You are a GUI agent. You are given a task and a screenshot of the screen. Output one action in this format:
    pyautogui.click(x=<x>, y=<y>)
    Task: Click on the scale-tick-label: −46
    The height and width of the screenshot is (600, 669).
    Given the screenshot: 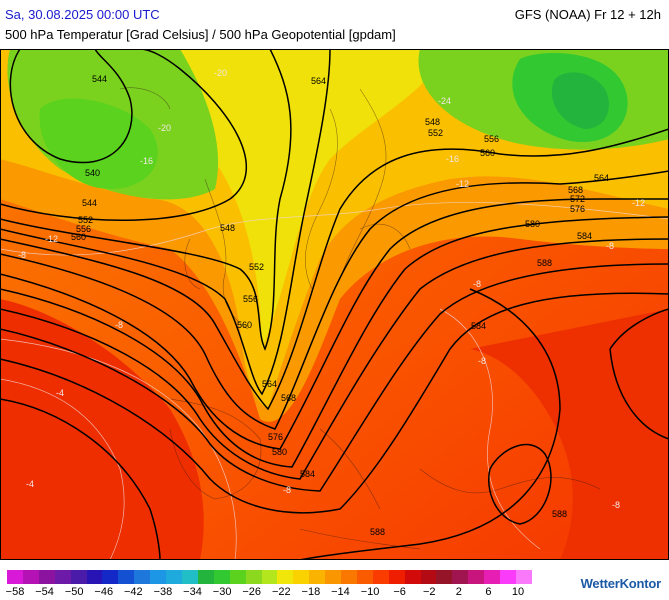 What is the action you would take?
    pyautogui.click(x=104, y=592)
    